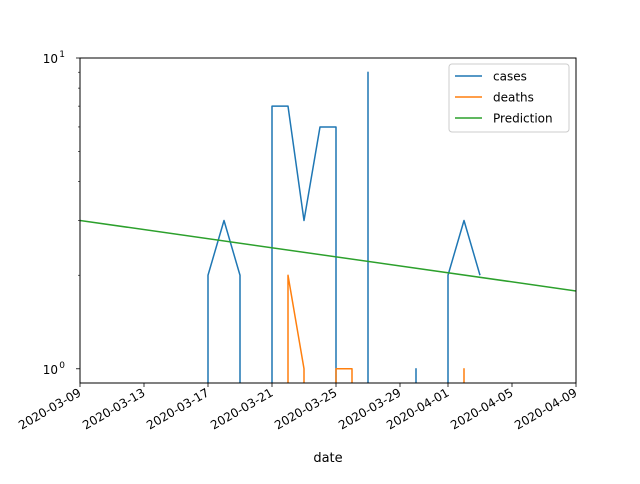 The width and height of the screenshot is (640, 484). I want to click on x-tick-label: 2020-03-17, so click(177, 408).